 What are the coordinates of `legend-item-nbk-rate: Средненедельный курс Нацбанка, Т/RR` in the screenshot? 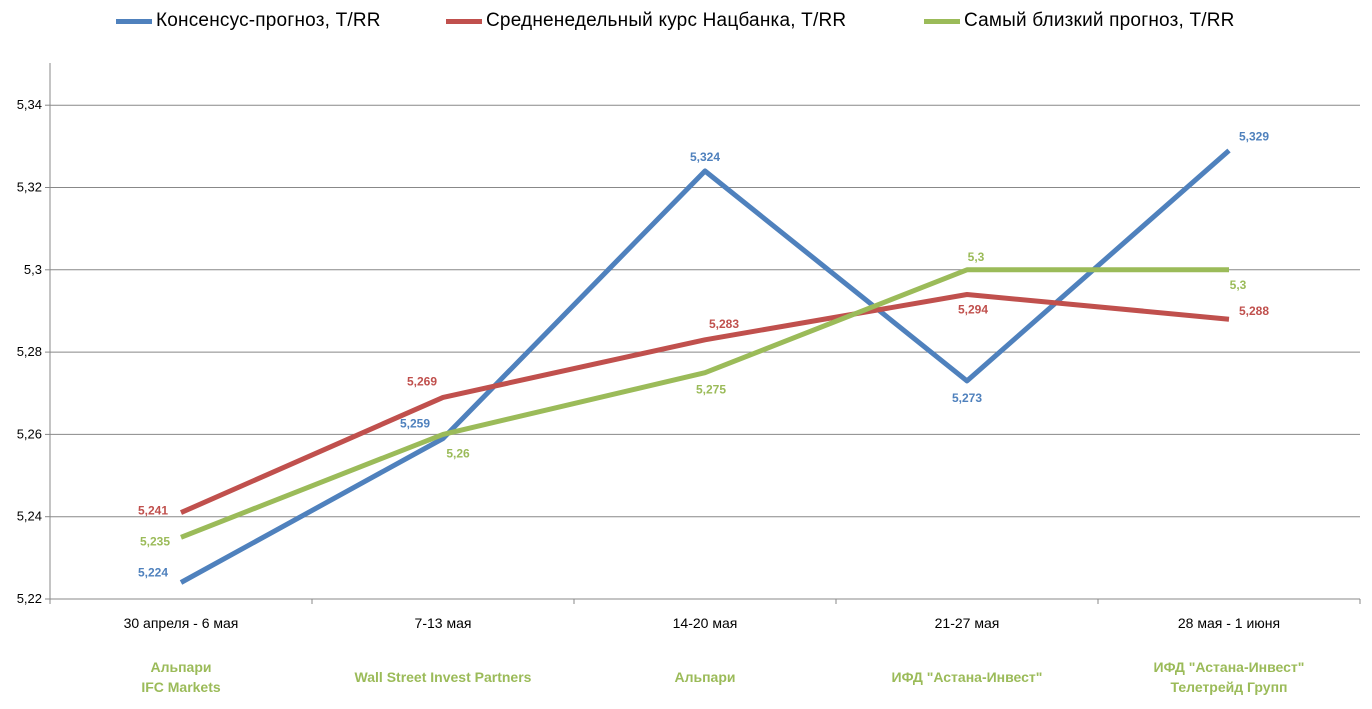 It's located at (646, 21).